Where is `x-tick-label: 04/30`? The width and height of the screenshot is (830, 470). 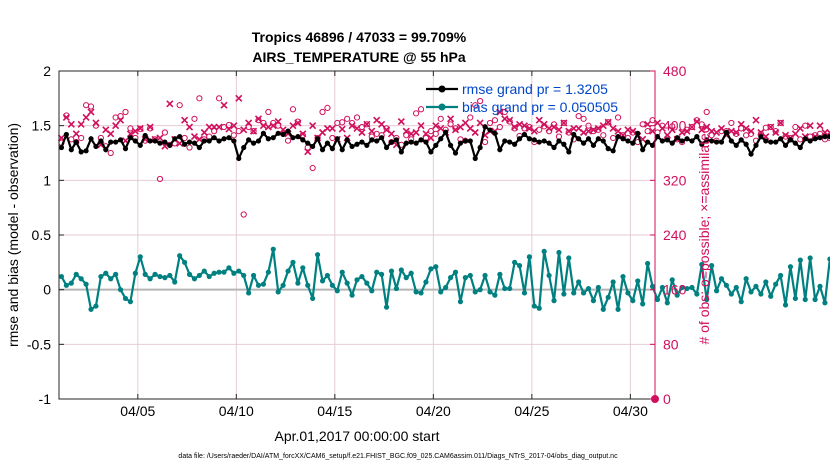 x-tick-label: 04/30 is located at coordinates (630, 411).